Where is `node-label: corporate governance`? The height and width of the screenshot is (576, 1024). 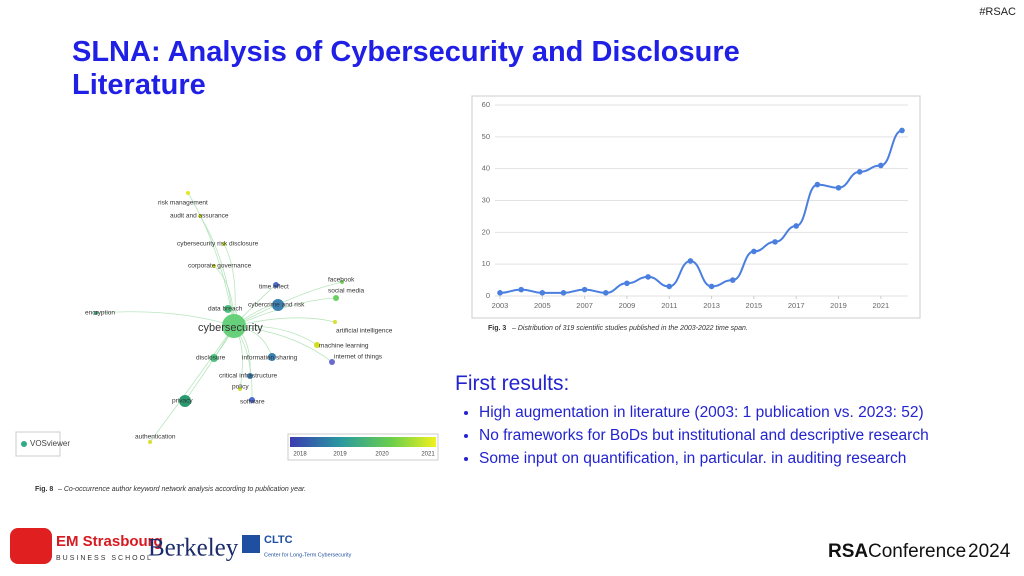
node-label: corporate governance is located at coordinates (220, 266).